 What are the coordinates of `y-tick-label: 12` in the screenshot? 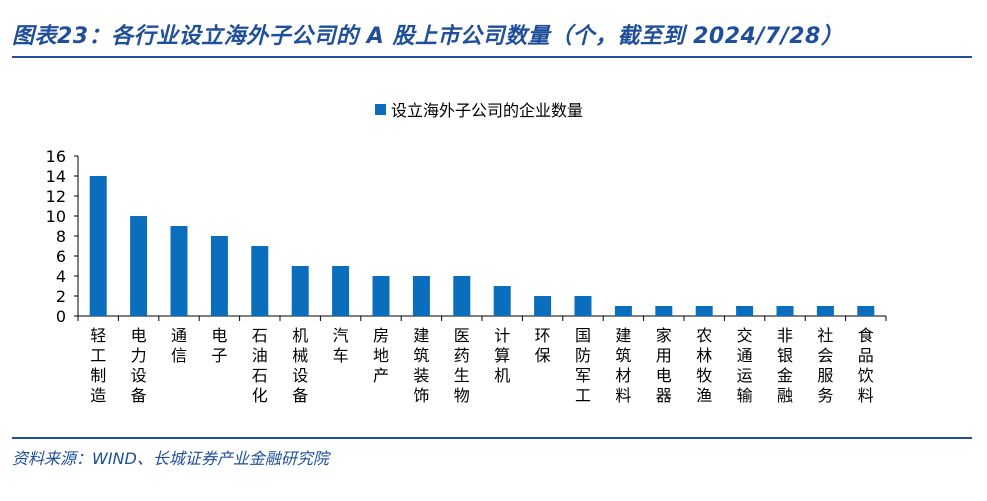 It's located at (56, 196).